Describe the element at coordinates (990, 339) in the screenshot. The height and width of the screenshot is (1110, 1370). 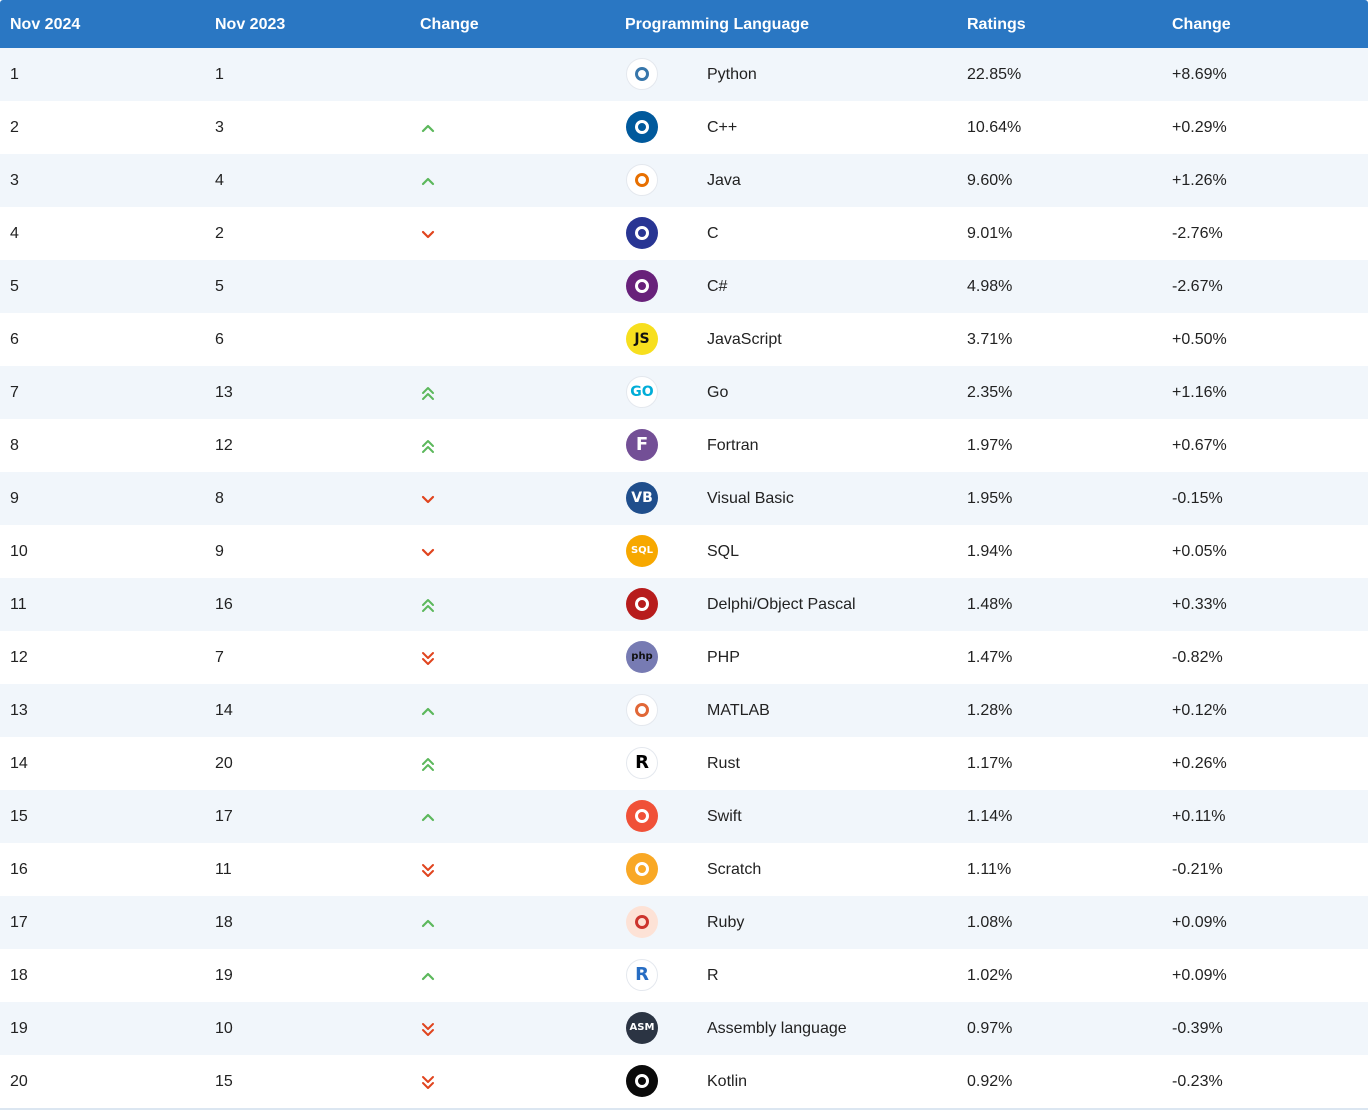
I see `rating-value: 3.71%` at that location.